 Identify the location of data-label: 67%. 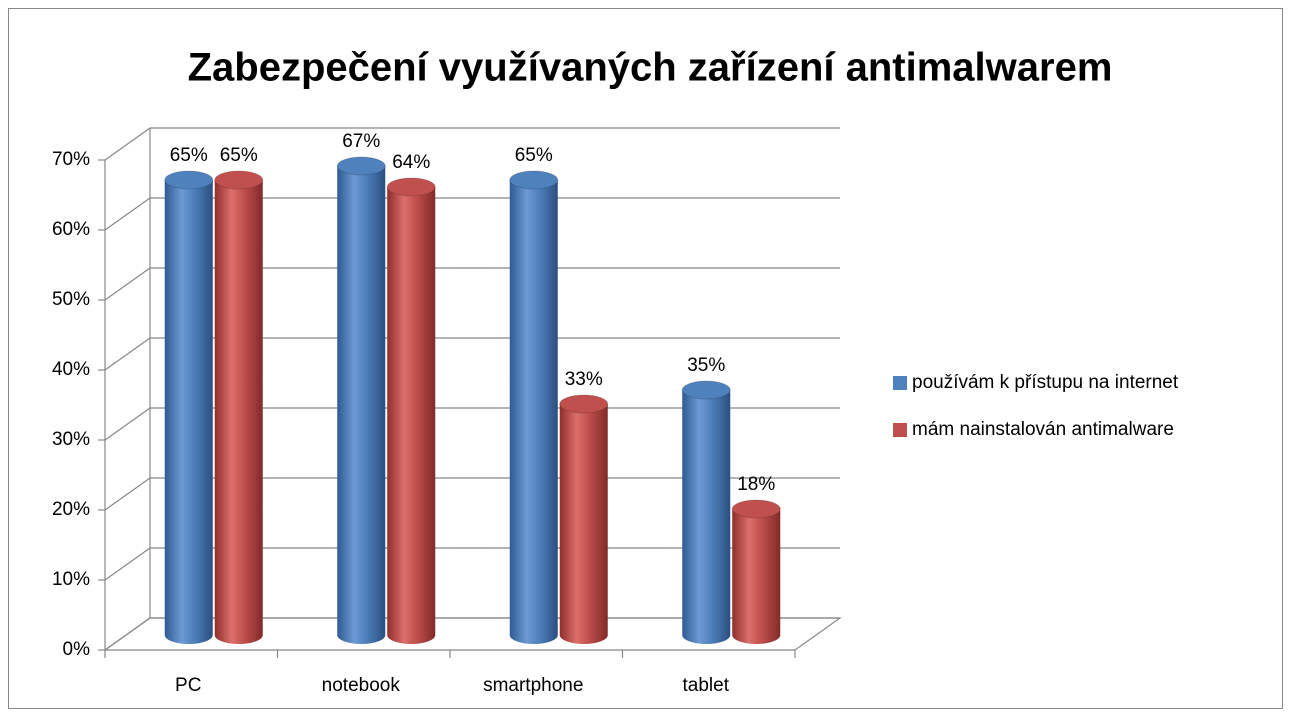
(361, 141).